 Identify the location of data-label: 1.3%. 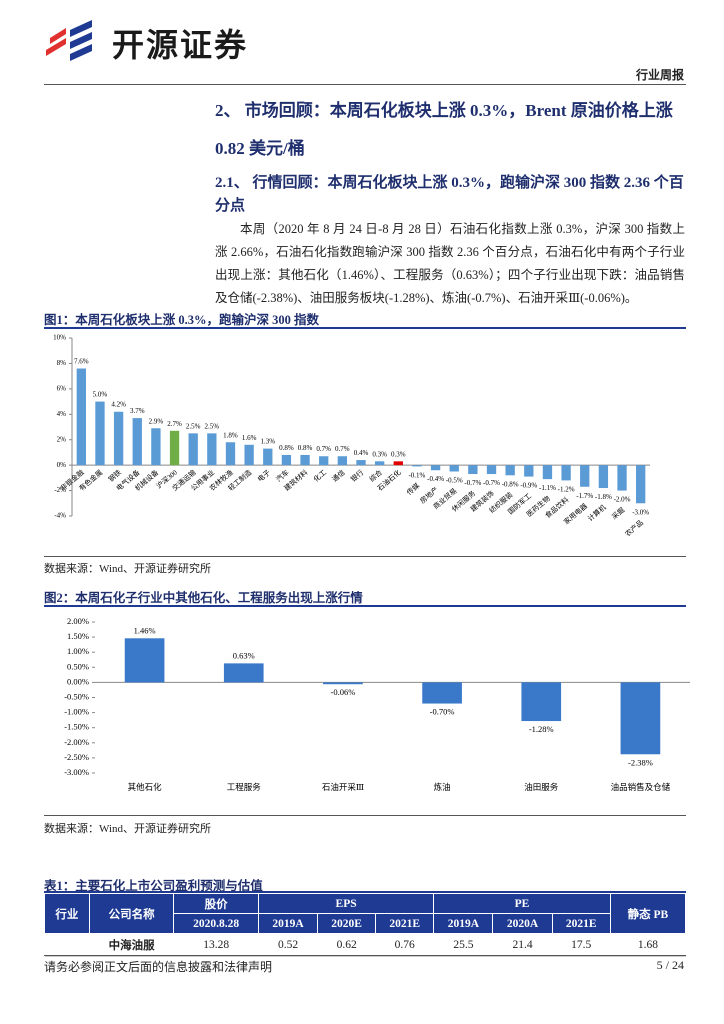
(267, 442).